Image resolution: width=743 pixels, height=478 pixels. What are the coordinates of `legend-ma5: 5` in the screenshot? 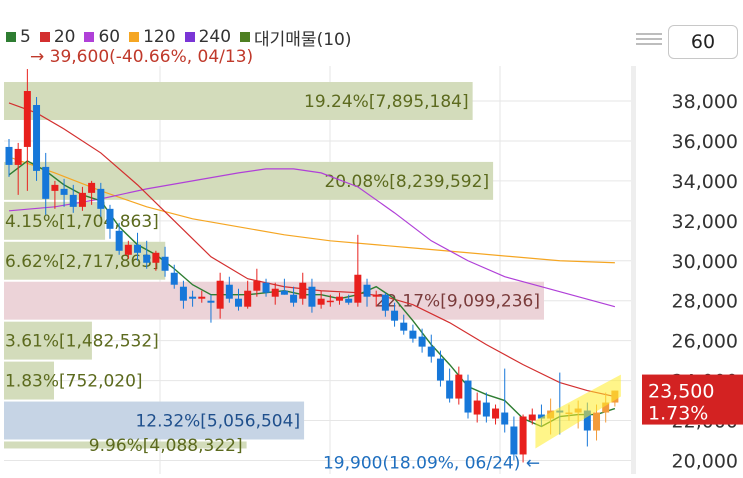 It's located at (18, 37).